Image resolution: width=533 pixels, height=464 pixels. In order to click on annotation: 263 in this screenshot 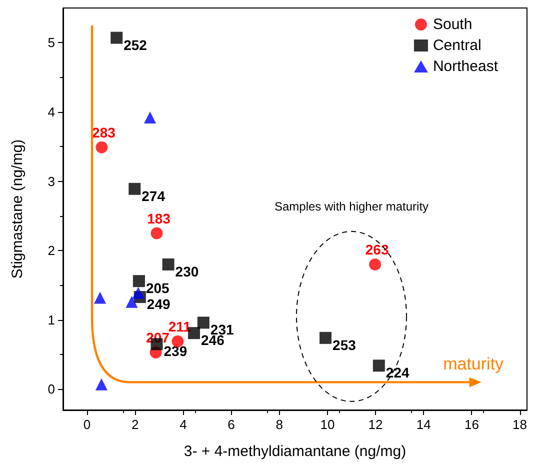, I will do `click(377, 249)`.